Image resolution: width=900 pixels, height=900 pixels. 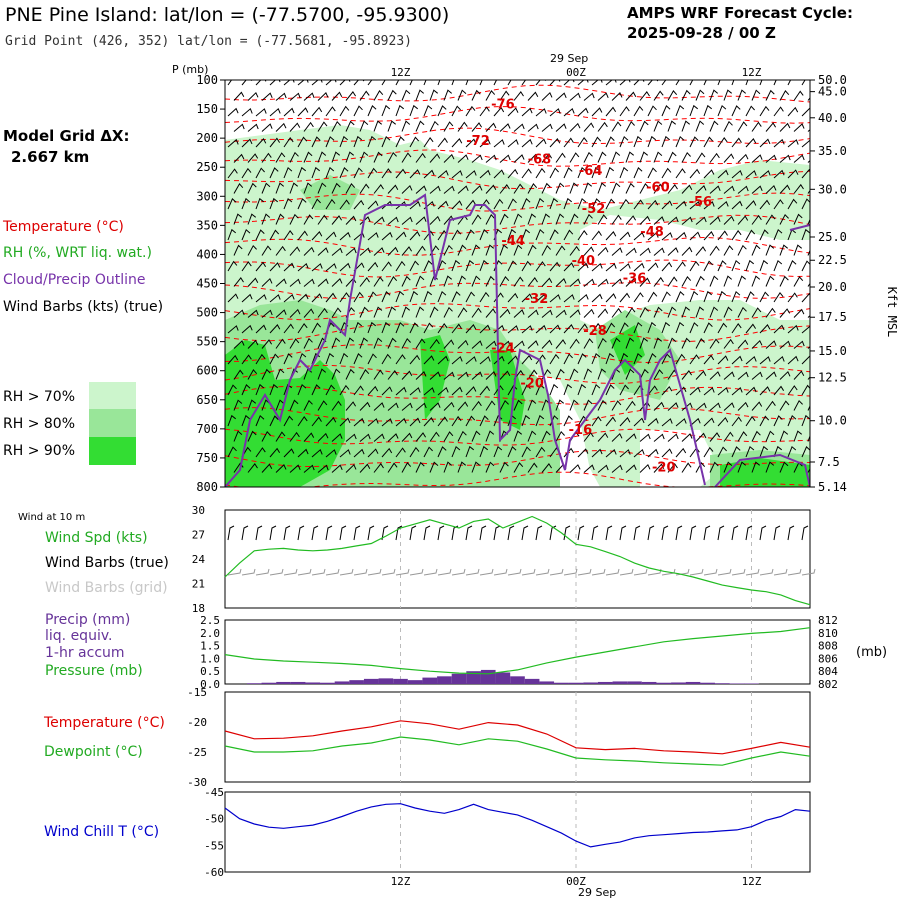 I want to click on temperature-contour-label: -52, so click(x=594, y=209).